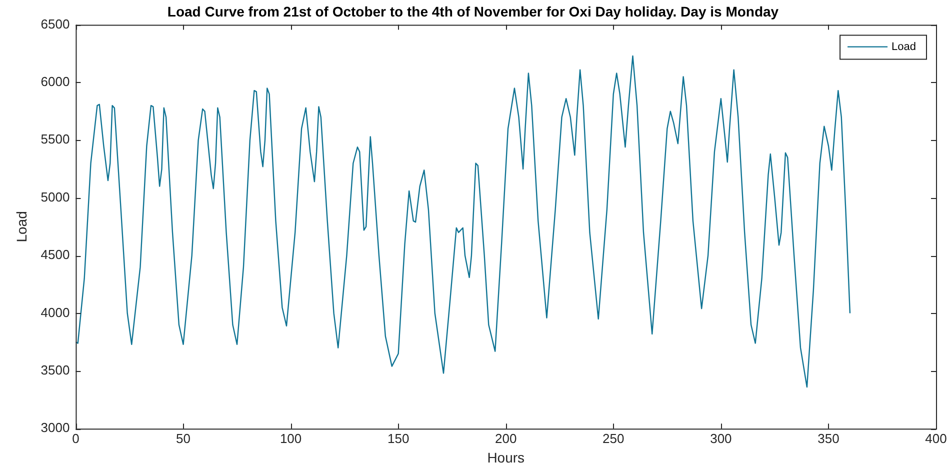  Describe the element at coordinates (55, 254) in the screenshot. I see `y-tick-label: 4500` at that location.